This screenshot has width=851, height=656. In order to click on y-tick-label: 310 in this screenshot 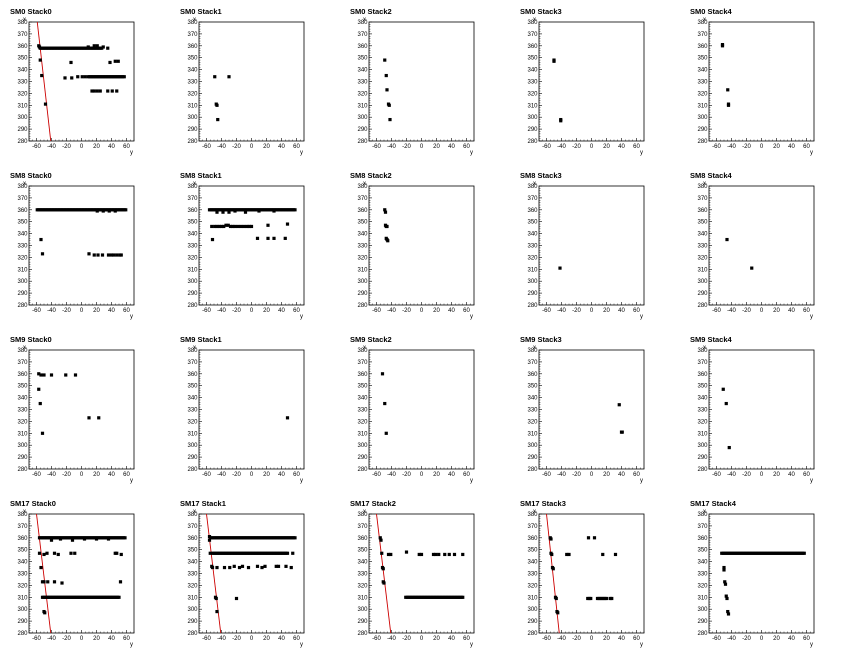, I will do `click(532, 598)`.